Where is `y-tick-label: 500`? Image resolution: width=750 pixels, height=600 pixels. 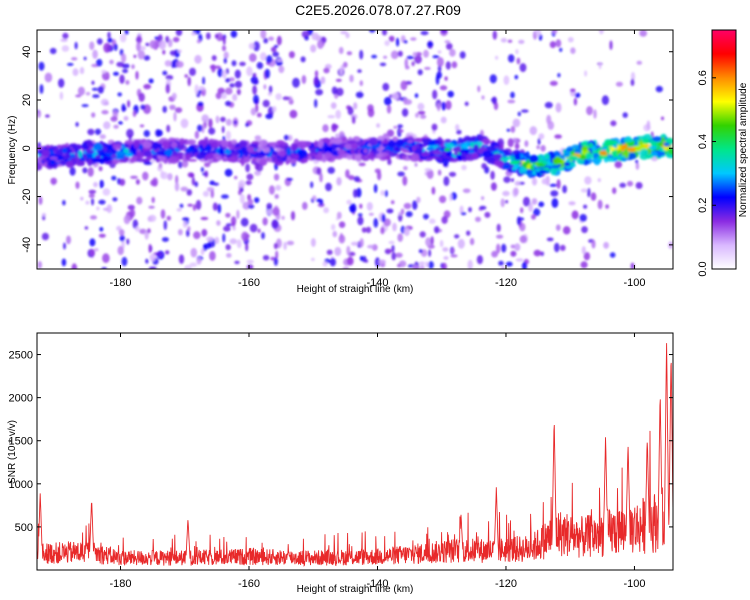 y-tick-label: 500 is located at coordinates (24, 528).